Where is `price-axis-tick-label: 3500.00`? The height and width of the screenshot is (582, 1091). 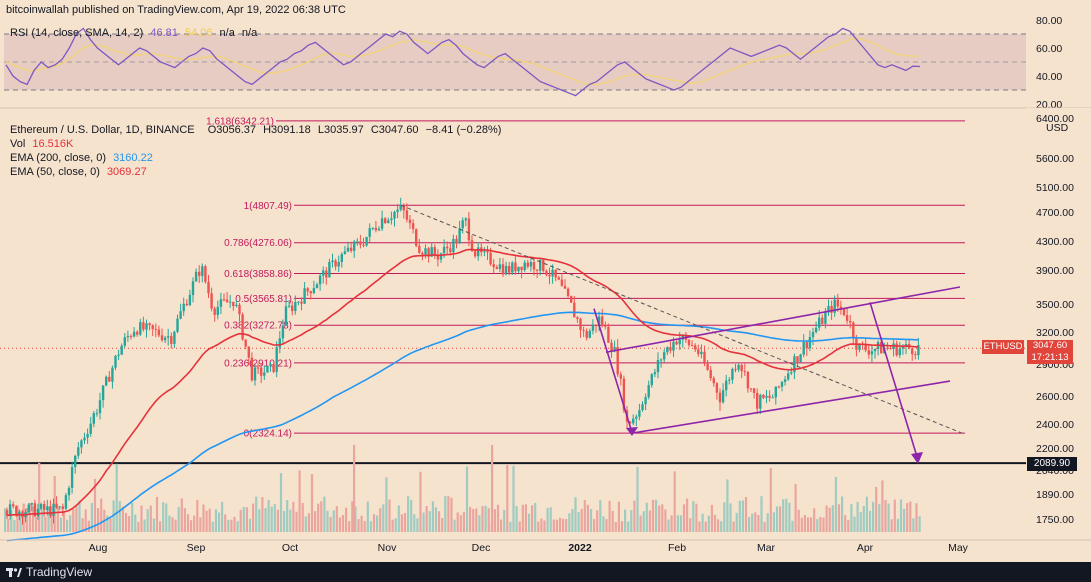 price-axis-tick-label: 3500.00 is located at coordinates (1055, 305).